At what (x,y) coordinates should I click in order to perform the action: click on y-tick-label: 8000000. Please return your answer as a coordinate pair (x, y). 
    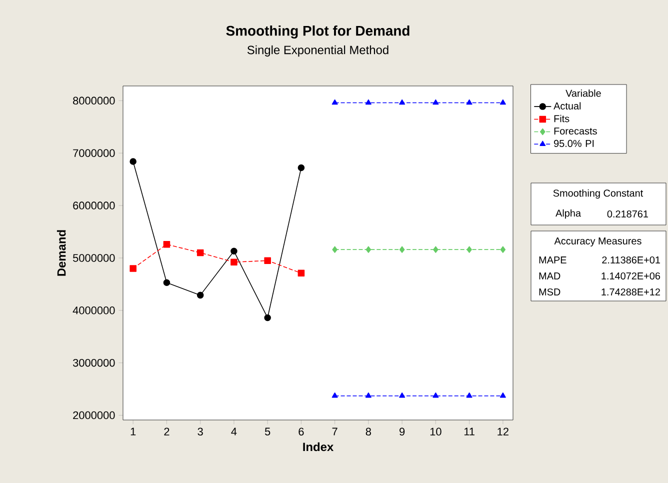
    Looking at the image, I should click on (94, 100).